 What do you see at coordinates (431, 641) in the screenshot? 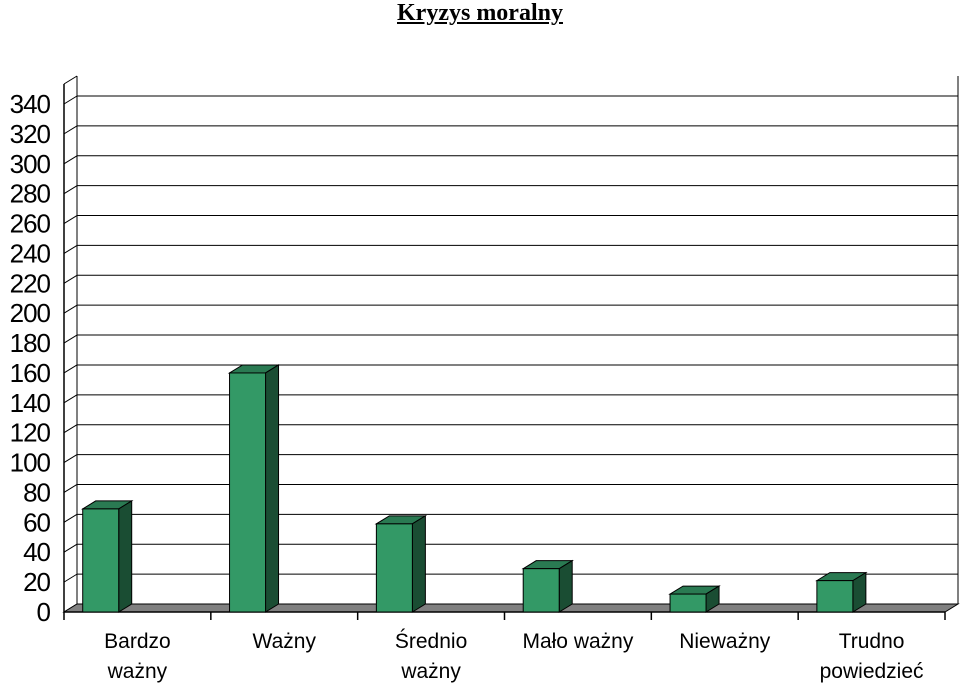
I see `x-category-label: Średnio` at bounding box center [431, 641].